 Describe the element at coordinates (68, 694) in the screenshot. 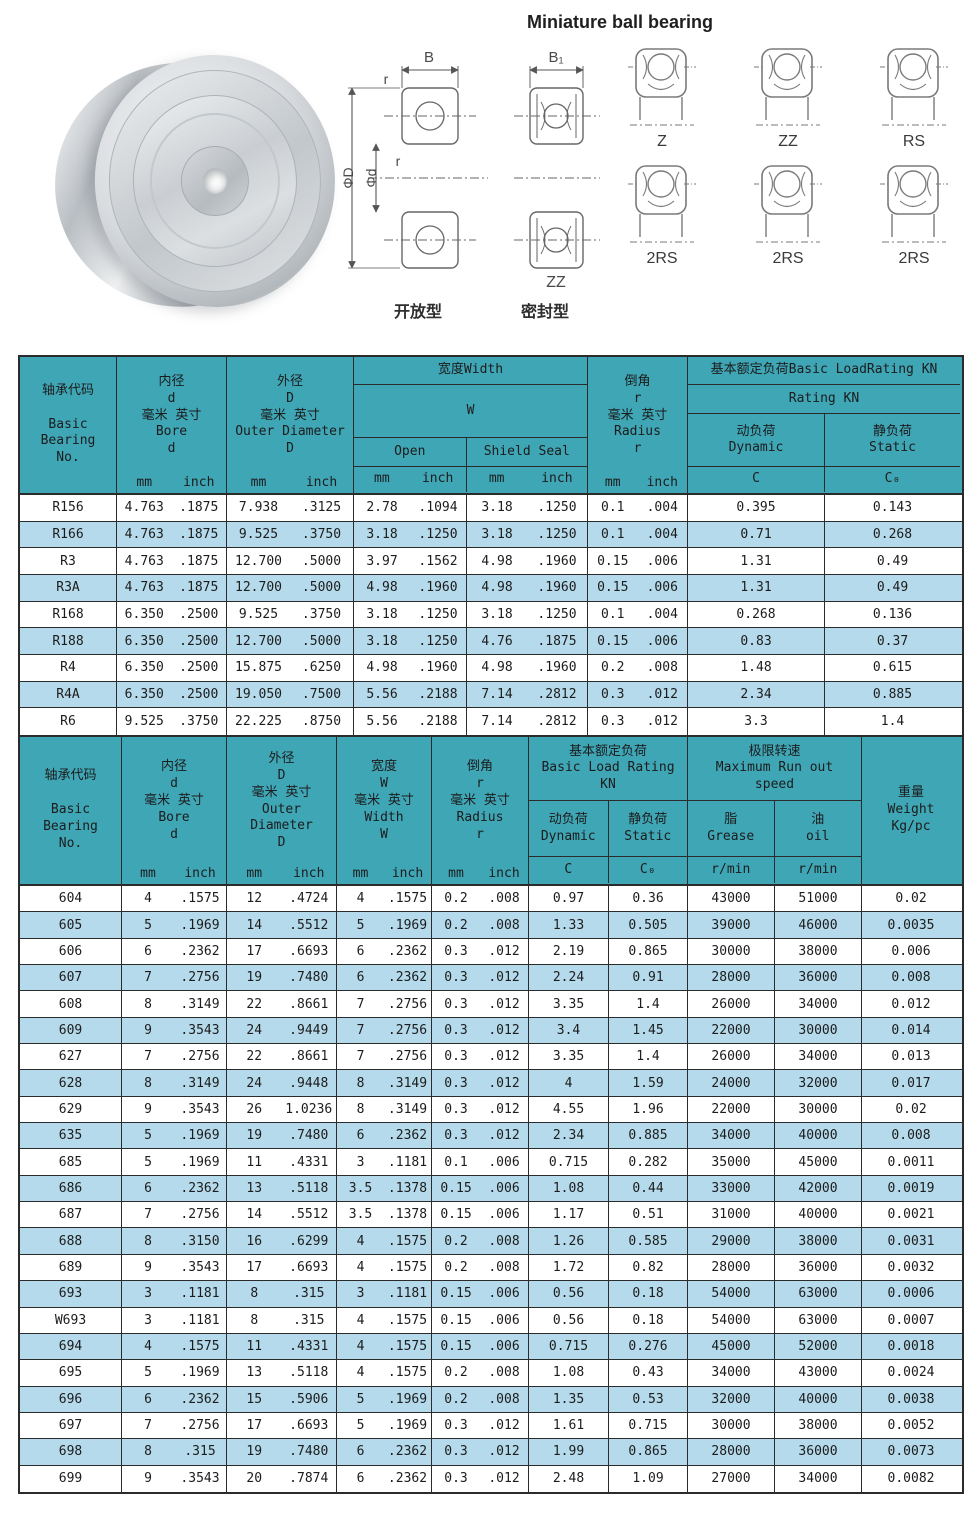

I see `cell: R4A` at that location.